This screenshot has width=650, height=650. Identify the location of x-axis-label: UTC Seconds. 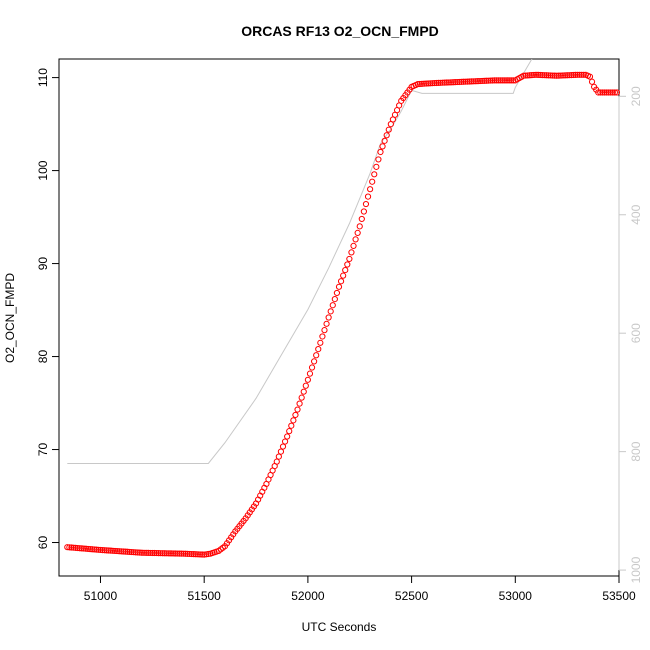
(339, 627).